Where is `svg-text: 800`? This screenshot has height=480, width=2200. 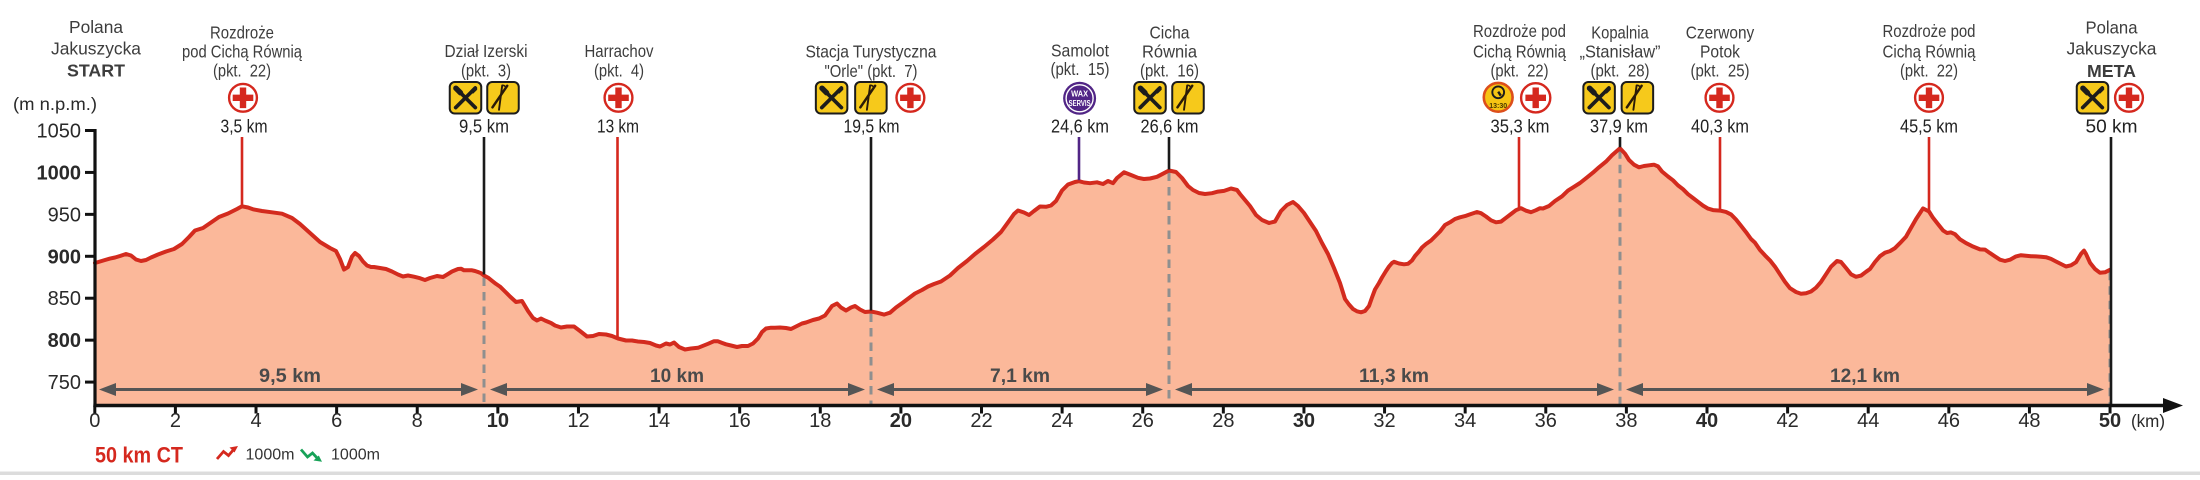
svg-text: 800 is located at coordinates (64, 341).